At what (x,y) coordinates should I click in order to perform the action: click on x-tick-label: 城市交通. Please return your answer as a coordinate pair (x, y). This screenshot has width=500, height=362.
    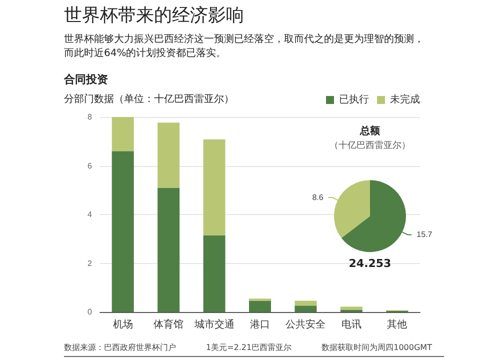
    Looking at the image, I should click on (213, 324).